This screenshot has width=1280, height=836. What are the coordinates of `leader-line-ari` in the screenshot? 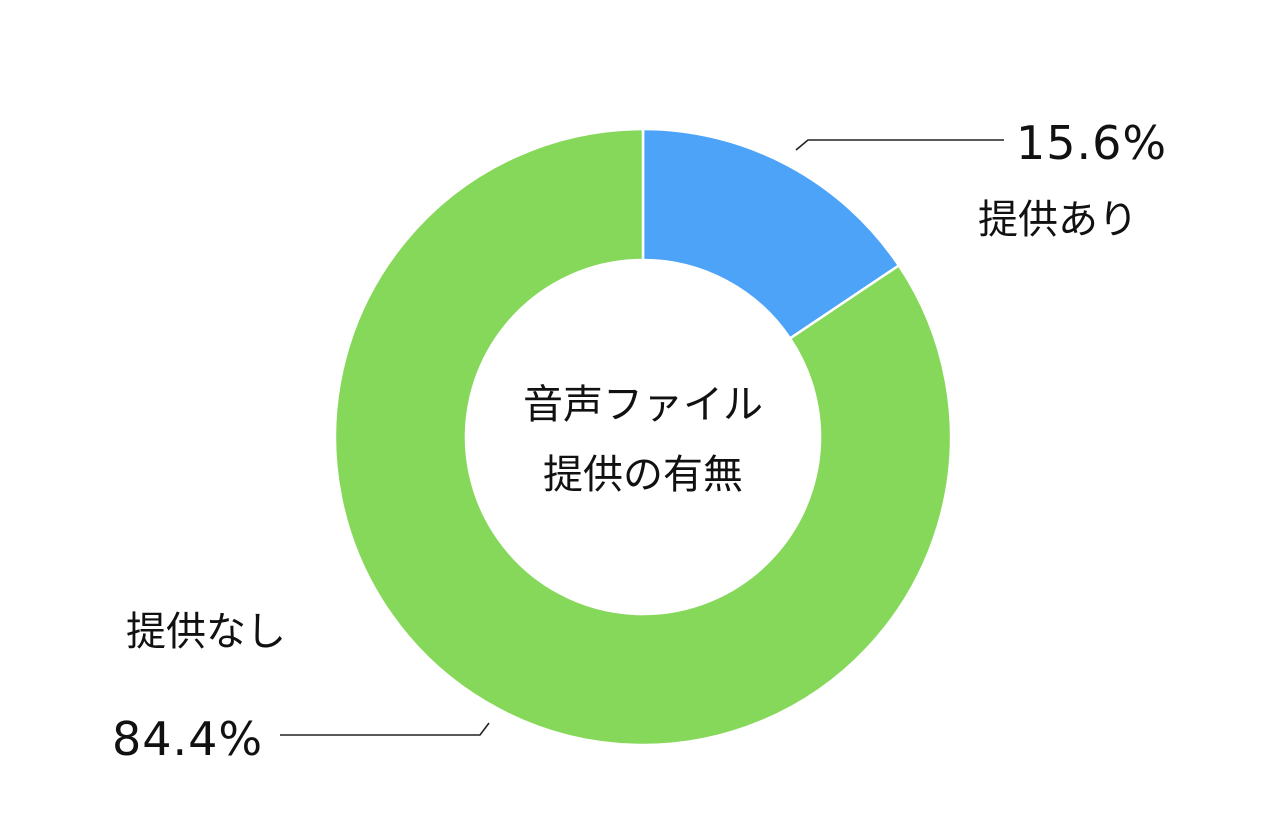 It's located at (899, 145).